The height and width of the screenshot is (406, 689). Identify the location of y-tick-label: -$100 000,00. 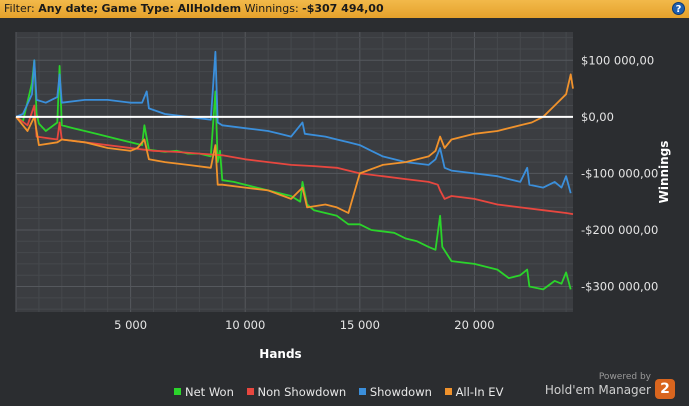
(619, 173).